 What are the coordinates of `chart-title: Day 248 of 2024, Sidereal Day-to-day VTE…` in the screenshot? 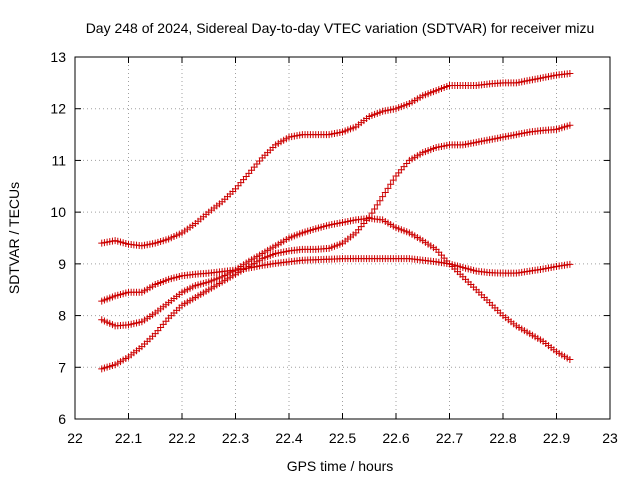 It's located at (340, 28).